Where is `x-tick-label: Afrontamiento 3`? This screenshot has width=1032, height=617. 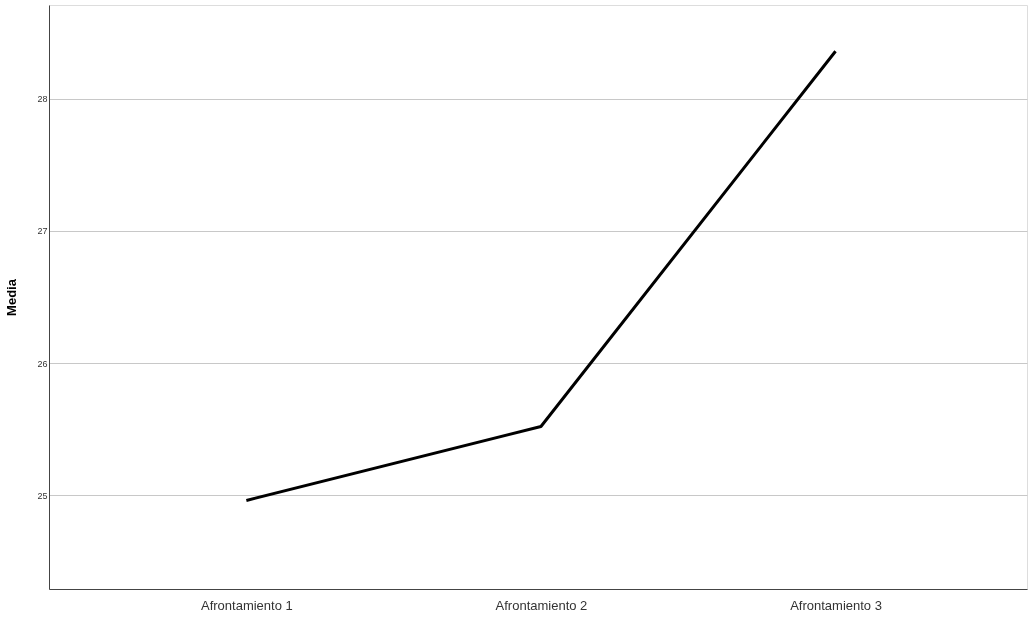
x-tick-label: Afrontamiento 3 is located at coordinates (836, 605).